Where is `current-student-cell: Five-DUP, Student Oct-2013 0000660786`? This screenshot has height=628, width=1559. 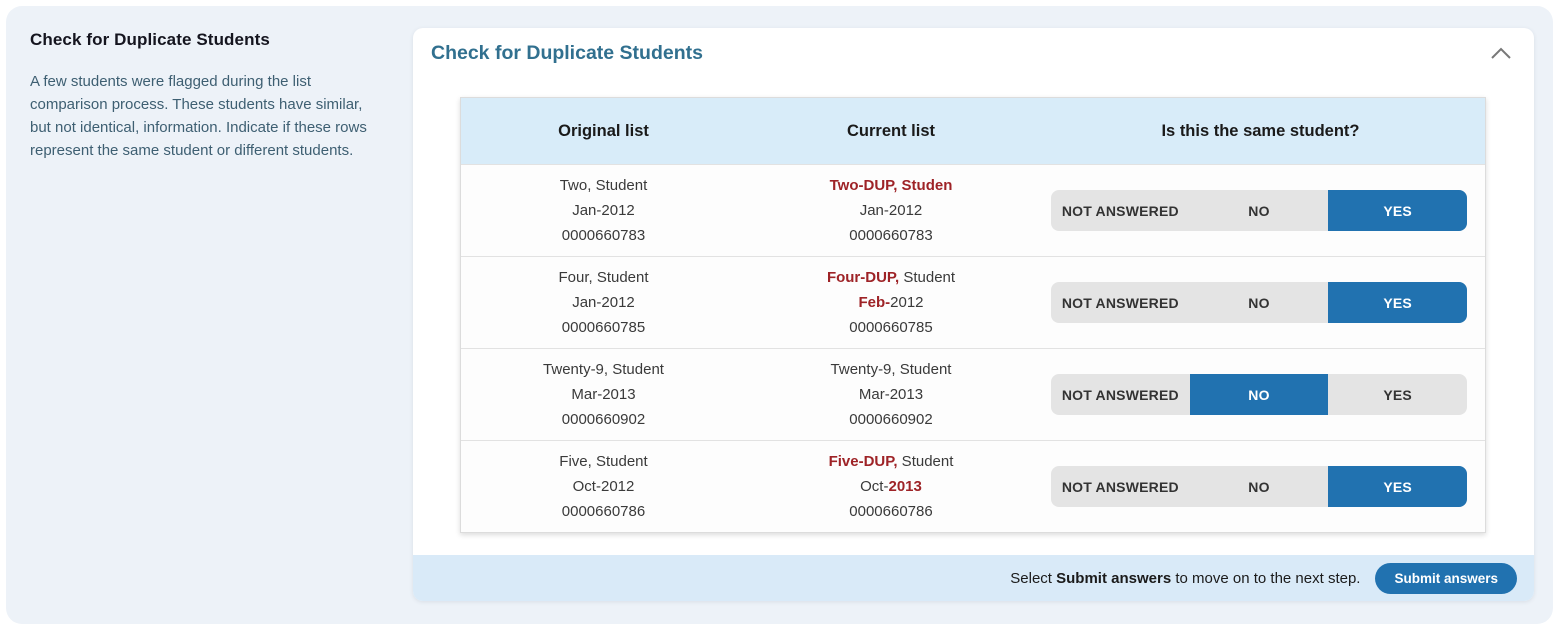
current-student-cell: Five-DUP, Student Oct-2013 0000660786 is located at coordinates (891, 486).